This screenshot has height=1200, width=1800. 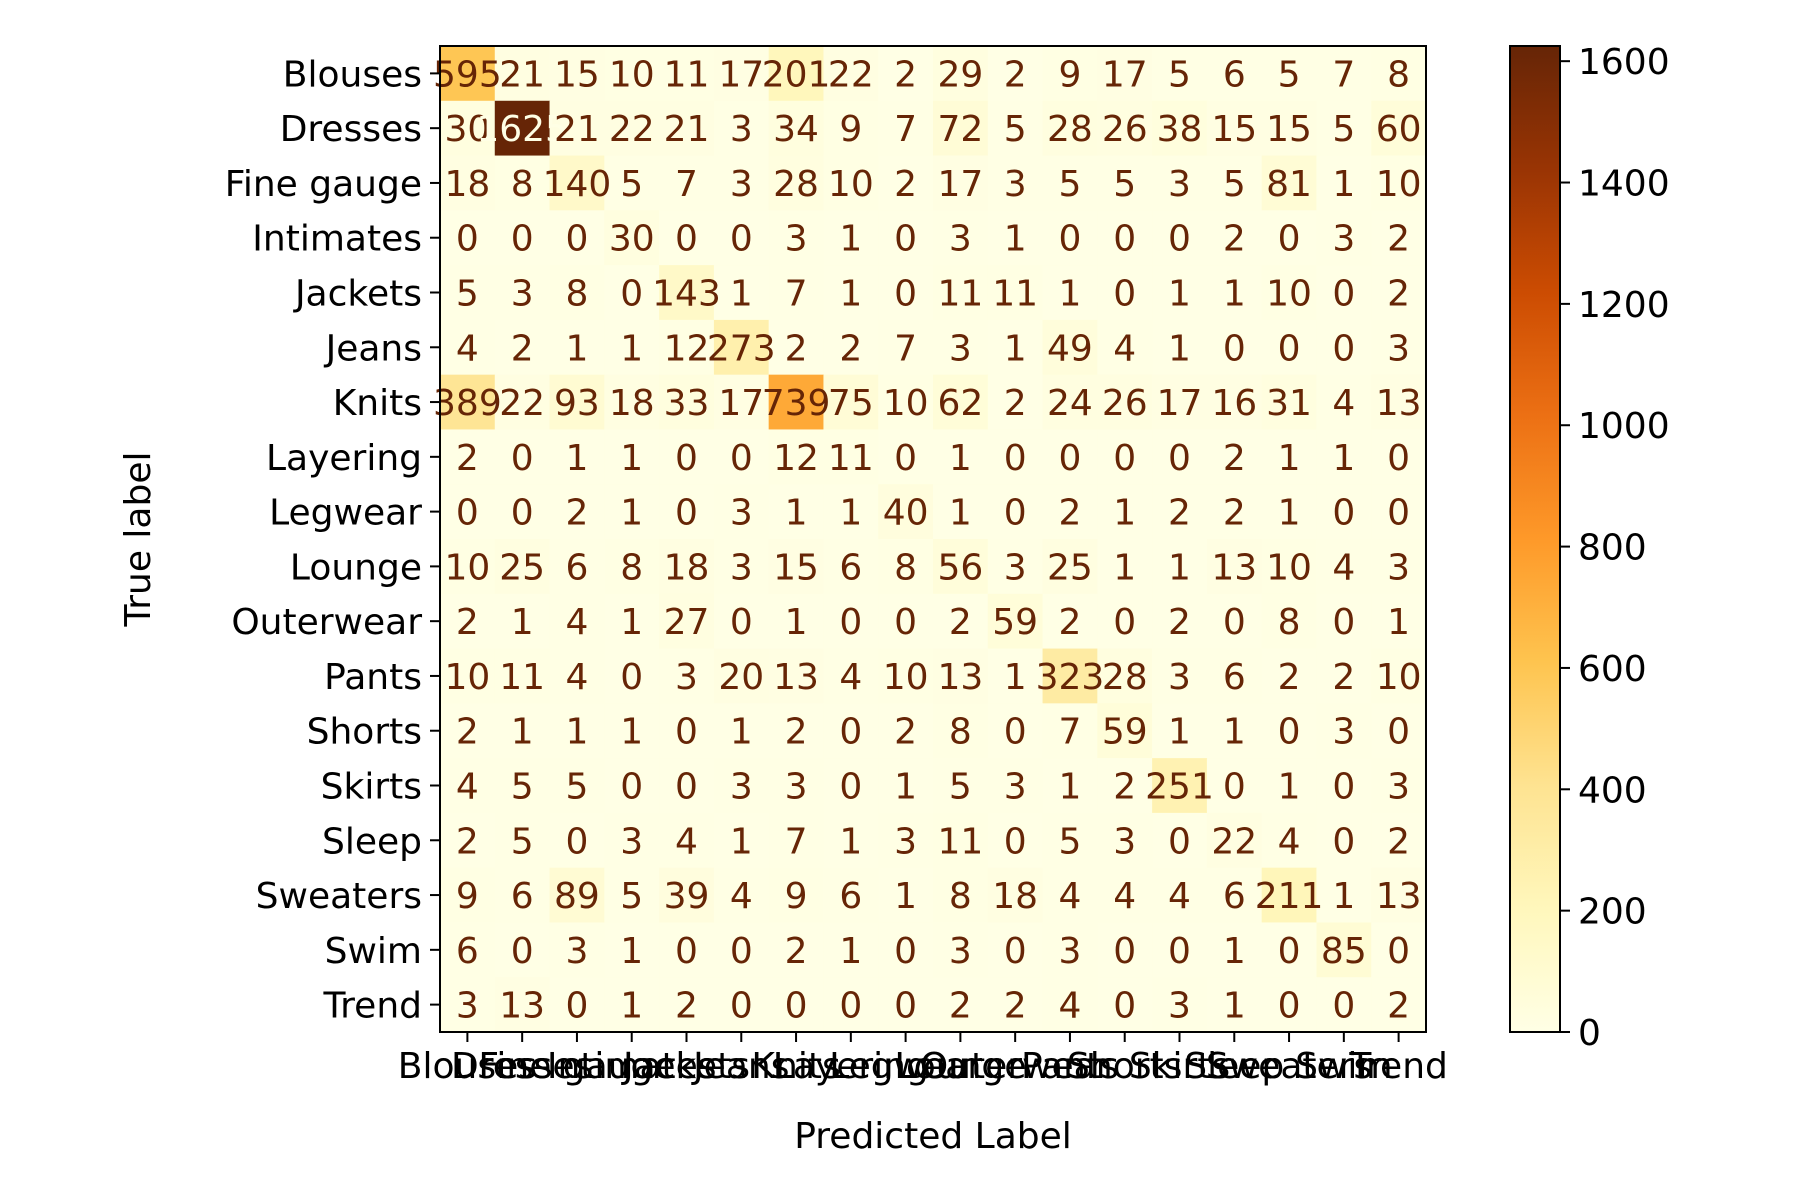 What do you see at coordinates (522, 1066) in the screenshot?
I see `x-tick-label: Dresses` at bounding box center [522, 1066].